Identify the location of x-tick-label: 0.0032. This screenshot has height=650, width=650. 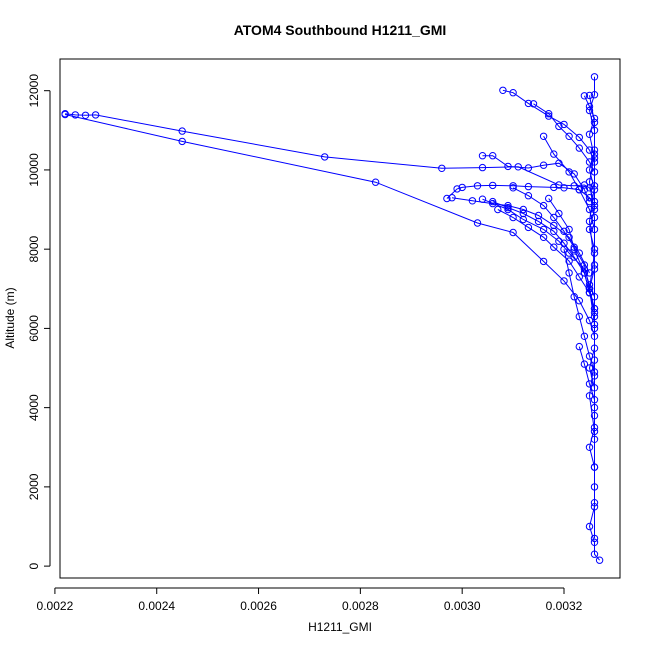
(564, 606).